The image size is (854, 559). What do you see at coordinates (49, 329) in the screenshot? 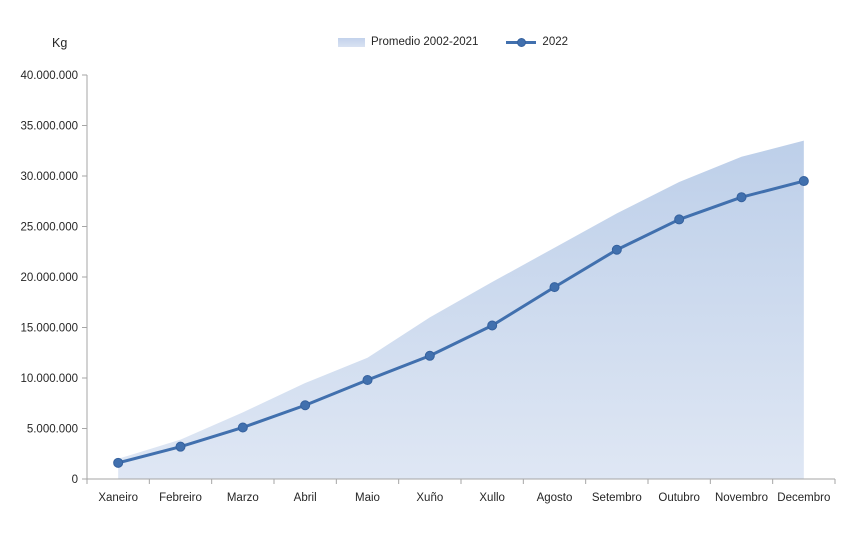
I see `y-tick-label: 15.000.000` at bounding box center [49, 329].